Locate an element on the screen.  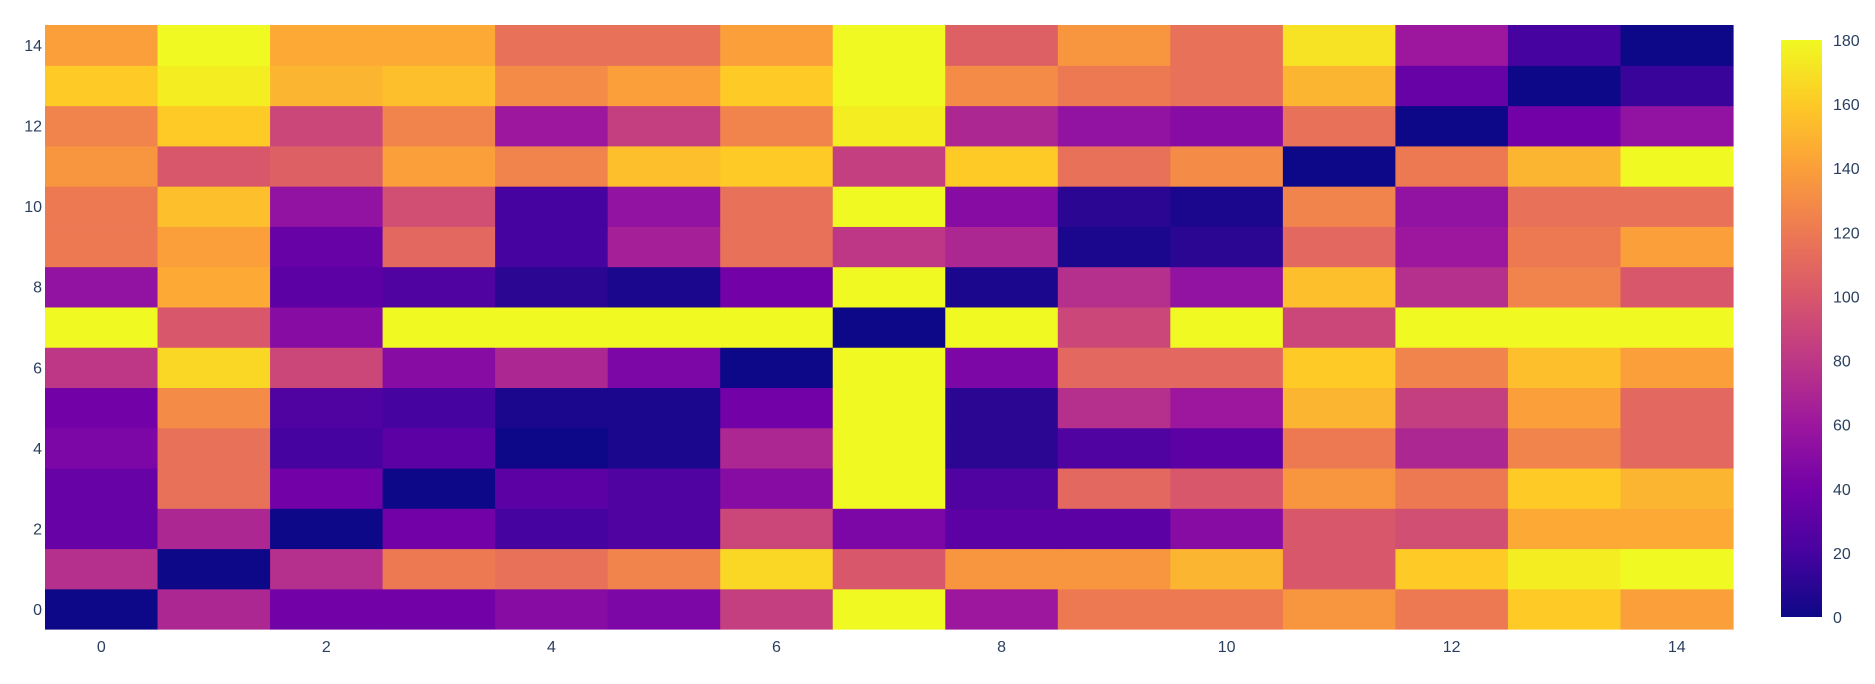
y-tick-label: 14 is located at coordinates (33, 46).